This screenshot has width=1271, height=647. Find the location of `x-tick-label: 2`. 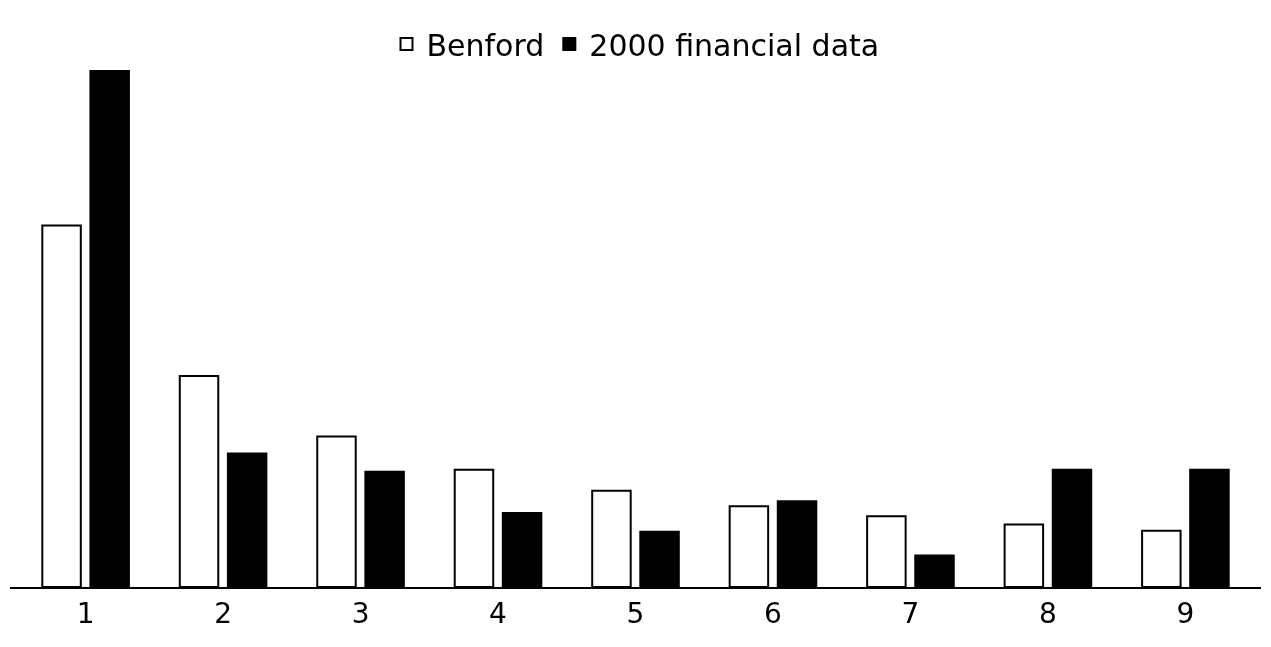

x-tick-label: 2 is located at coordinates (223, 613).